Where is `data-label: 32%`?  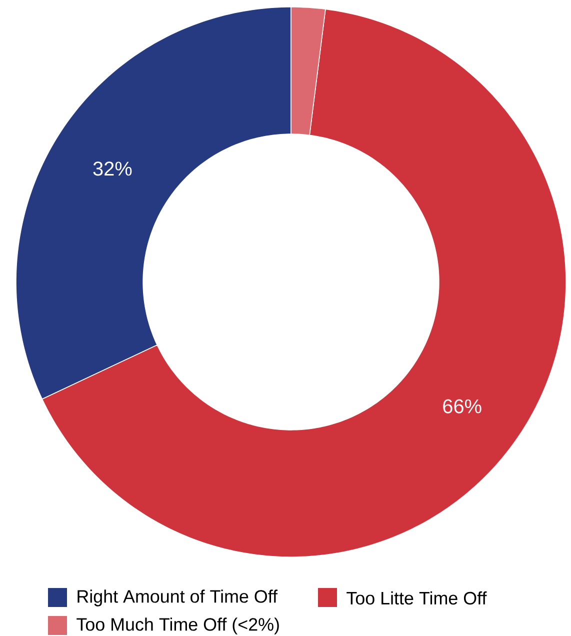 data-label: 32% is located at coordinates (112, 169).